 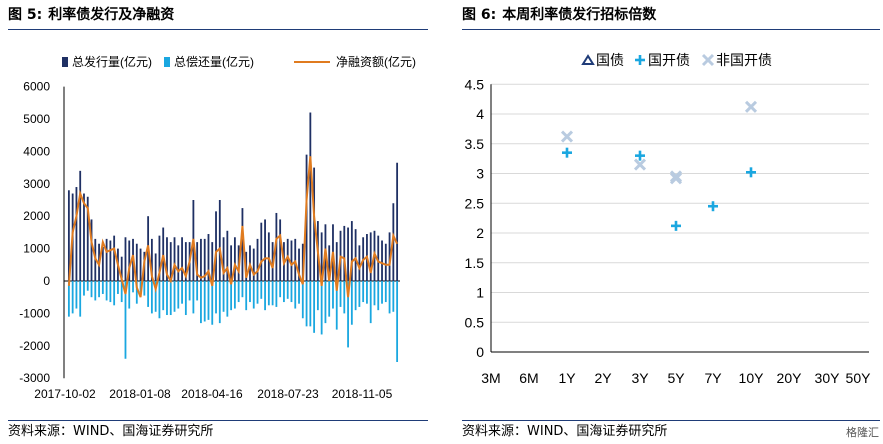 What do you see at coordinates (480, 174) in the screenshot?
I see `y-tick-label: 3` at bounding box center [480, 174].